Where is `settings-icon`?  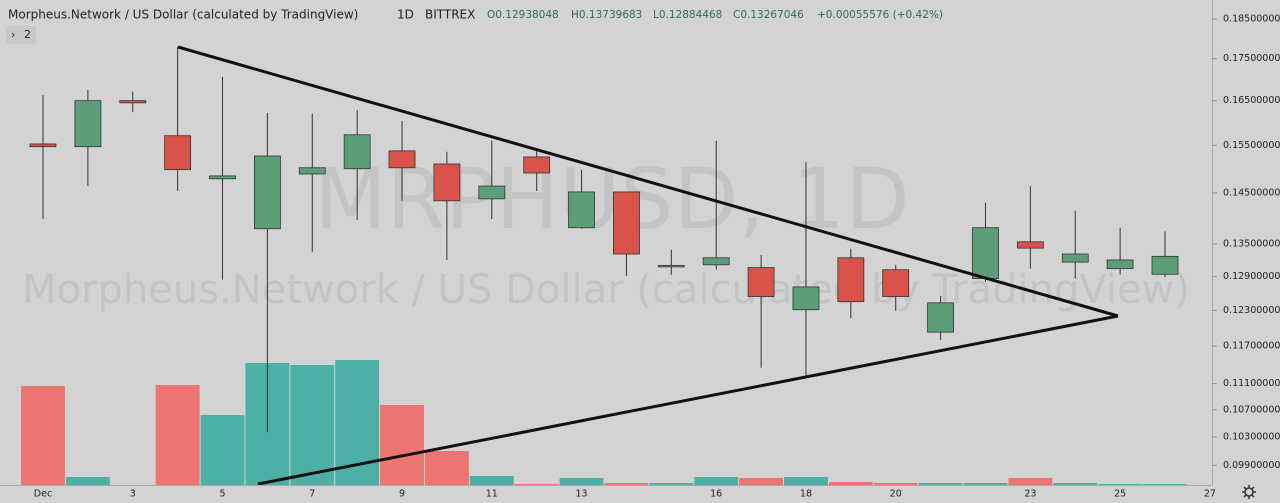
settings-icon is located at coordinates (1249, 492).